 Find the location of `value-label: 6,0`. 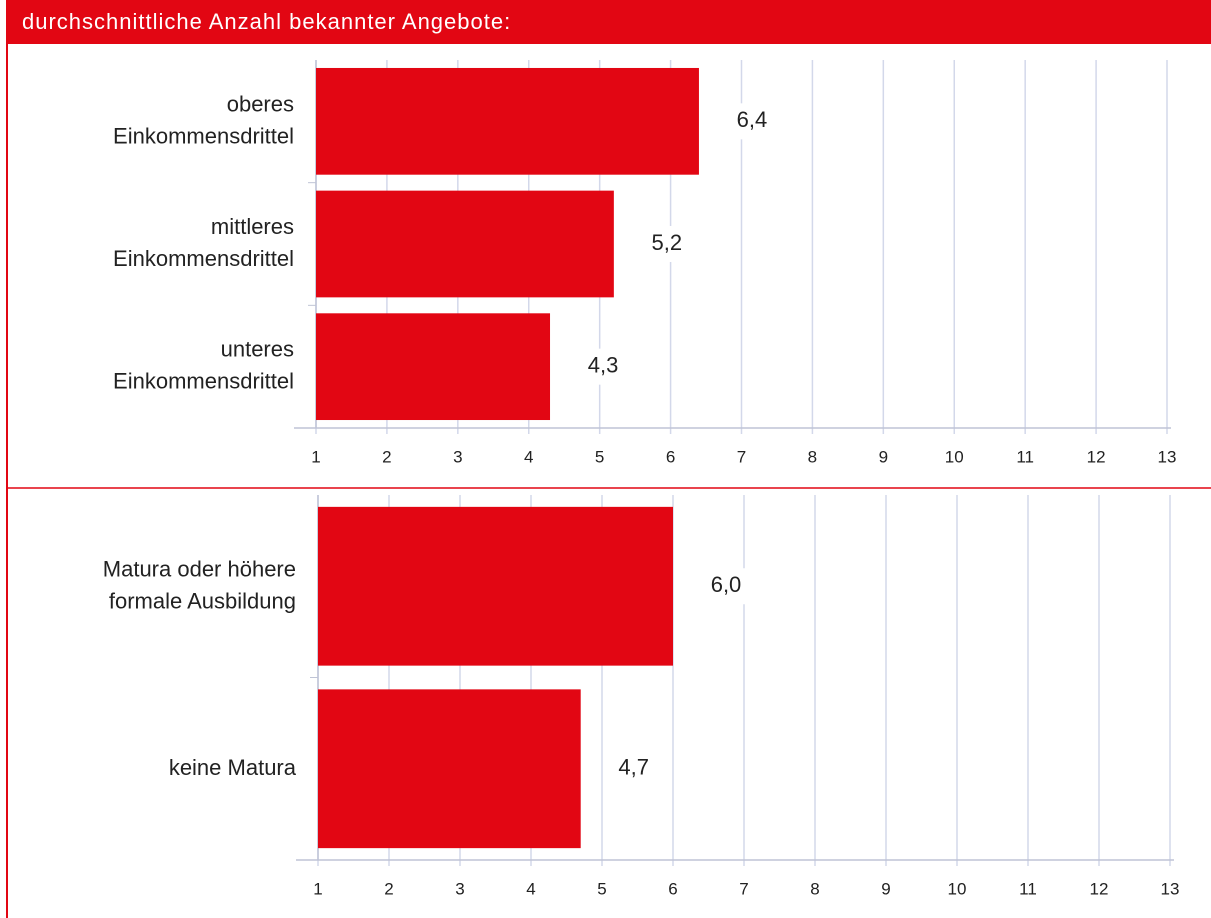

value-label: 6,0 is located at coordinates (726, 584).